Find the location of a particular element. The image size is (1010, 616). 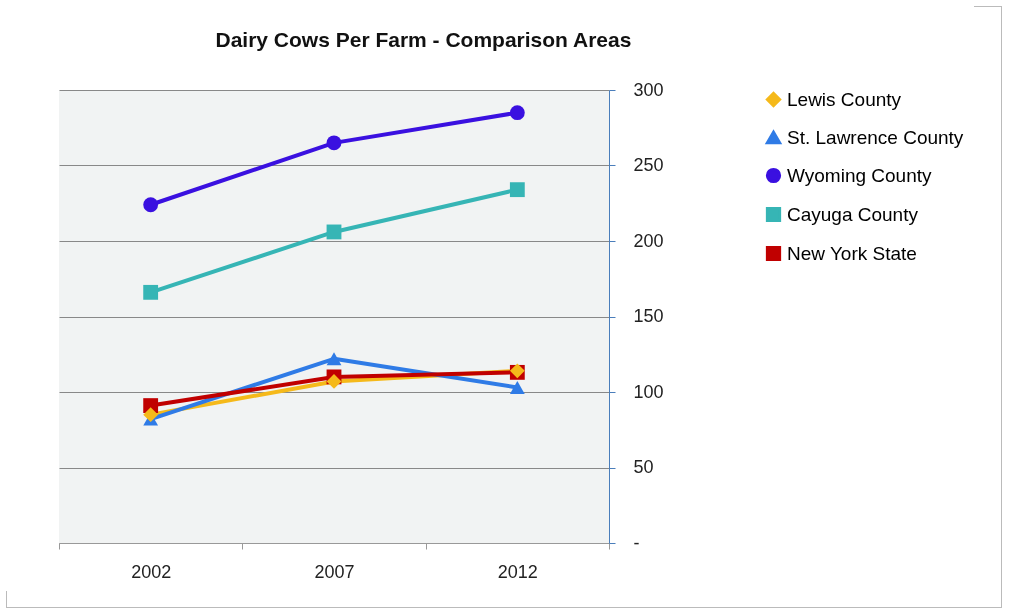

y-tick-label: 100 is located at coordinates (648, 391).